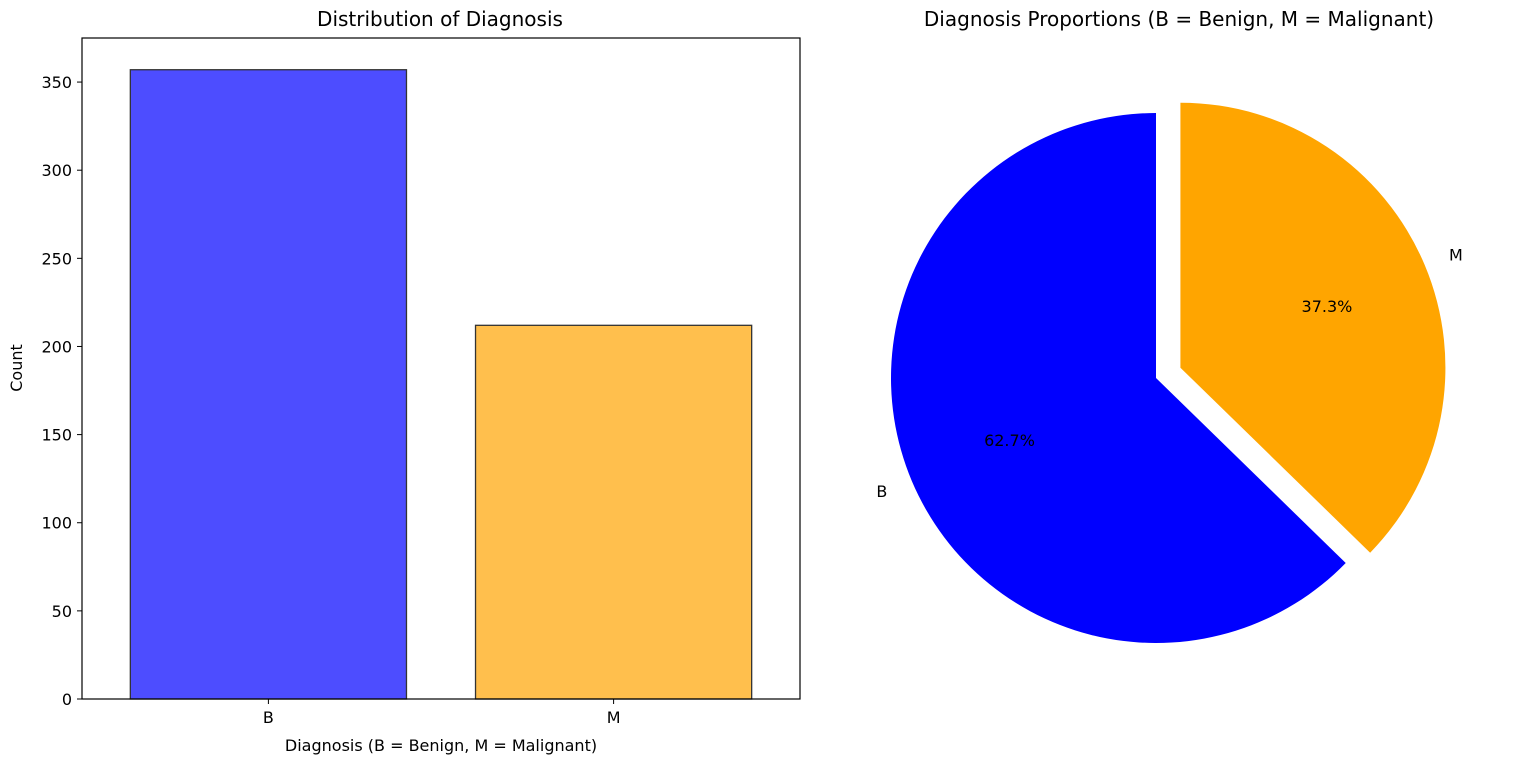 This screenshot has width=1514, height=764. Describe the element at coordinates (56, 523) in the screenshot. I see `y-tick-label: 100` at that location.